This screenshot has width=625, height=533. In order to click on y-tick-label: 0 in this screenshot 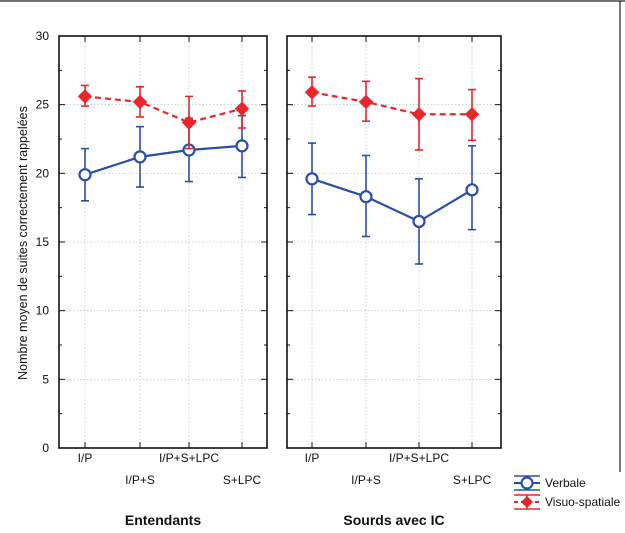, I will do `click(45, 448)`.